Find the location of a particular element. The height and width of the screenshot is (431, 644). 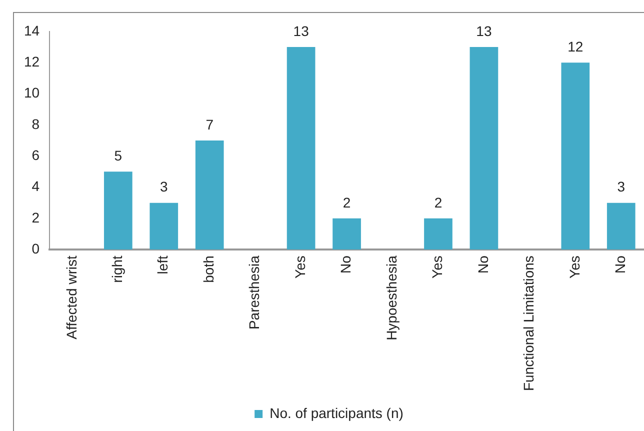

y-tick-label: 10 is located at coordinates (32, 92).